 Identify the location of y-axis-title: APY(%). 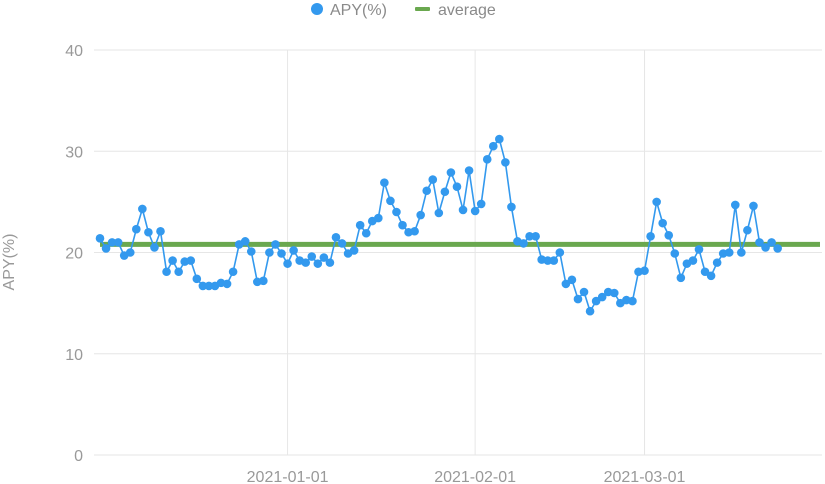
(9, 262).